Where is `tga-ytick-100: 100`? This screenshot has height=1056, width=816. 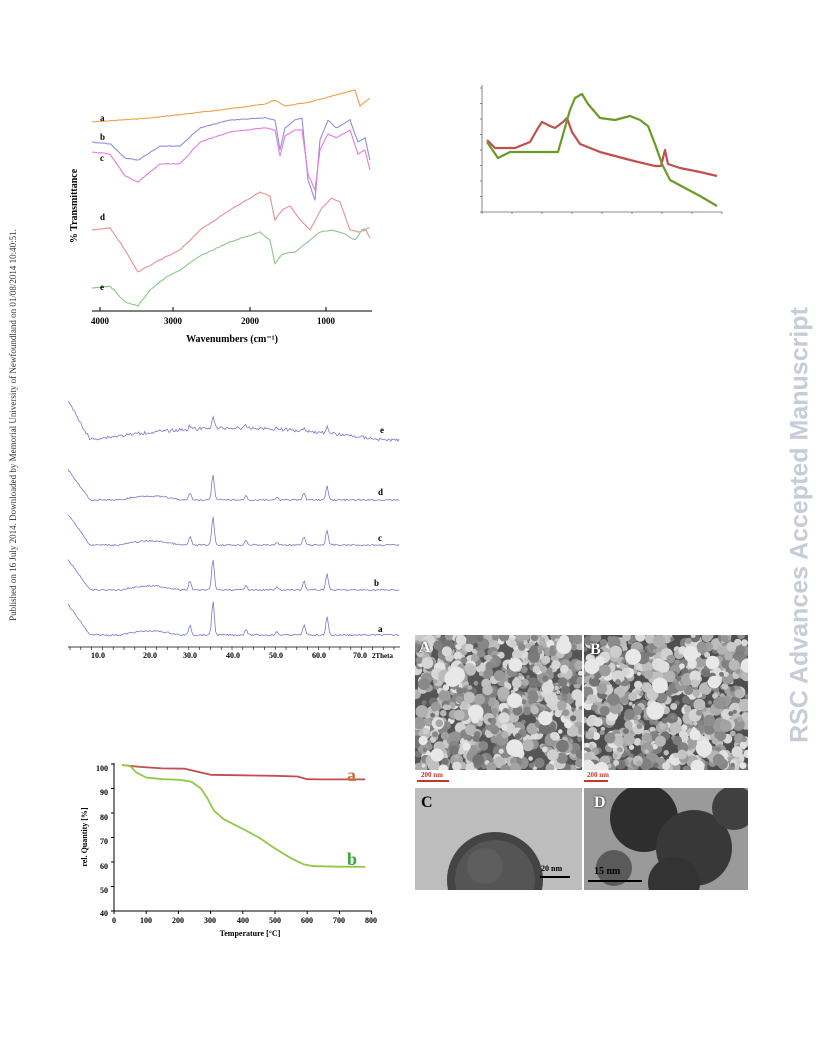 tga-ytick-100: 100 is located at coordinates (102, 768).